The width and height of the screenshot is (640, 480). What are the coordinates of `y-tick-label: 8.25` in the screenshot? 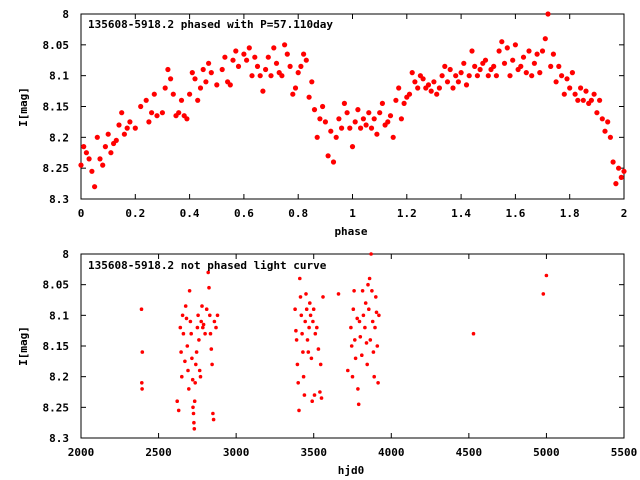 It's located at (56, 407).